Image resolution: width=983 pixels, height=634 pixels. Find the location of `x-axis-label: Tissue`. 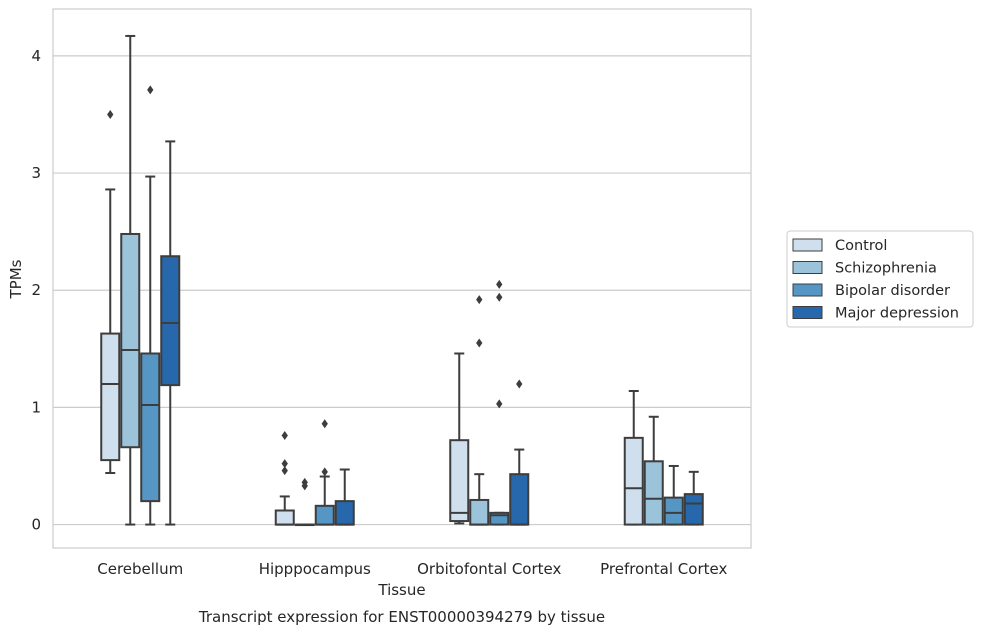

x-axis-label: Tissue is located at coordinates (401, 590).